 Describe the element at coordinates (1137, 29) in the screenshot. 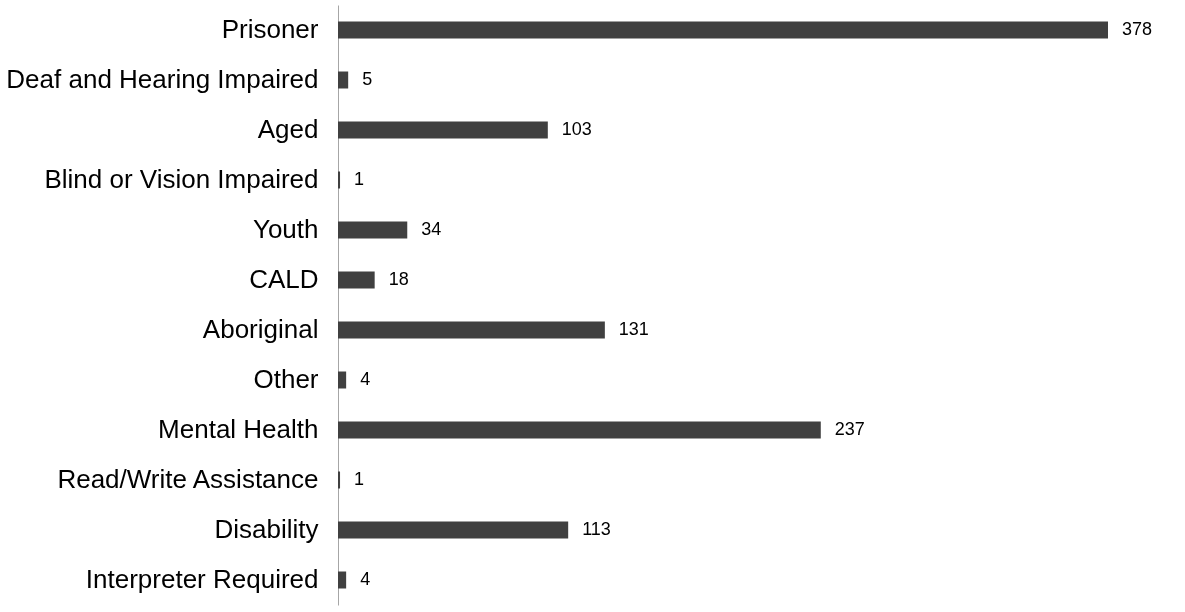

I see `data-label: 378` at that location.